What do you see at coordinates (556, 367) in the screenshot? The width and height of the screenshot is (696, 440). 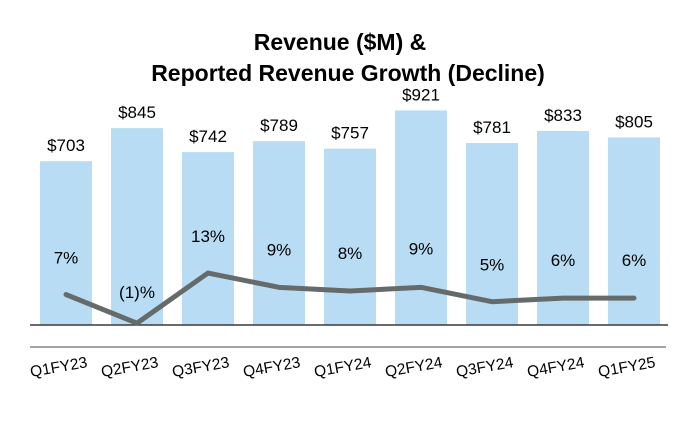 I see `x-tick-label: Q4FY24` at bounding box center [556, 367].